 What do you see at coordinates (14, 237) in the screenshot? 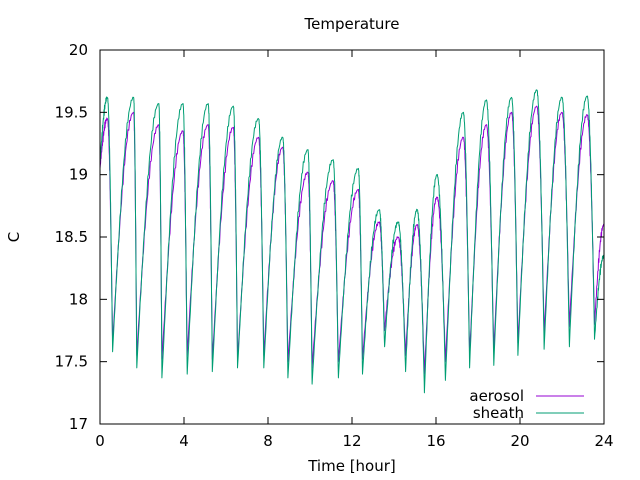
I see `y-axis-label: C` at bounding box center [14, 237].